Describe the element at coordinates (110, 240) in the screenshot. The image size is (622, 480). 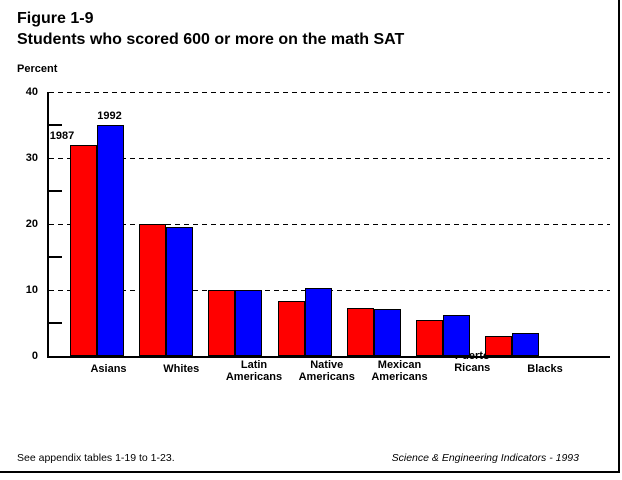
I see `bar-1992-asians` at that location.